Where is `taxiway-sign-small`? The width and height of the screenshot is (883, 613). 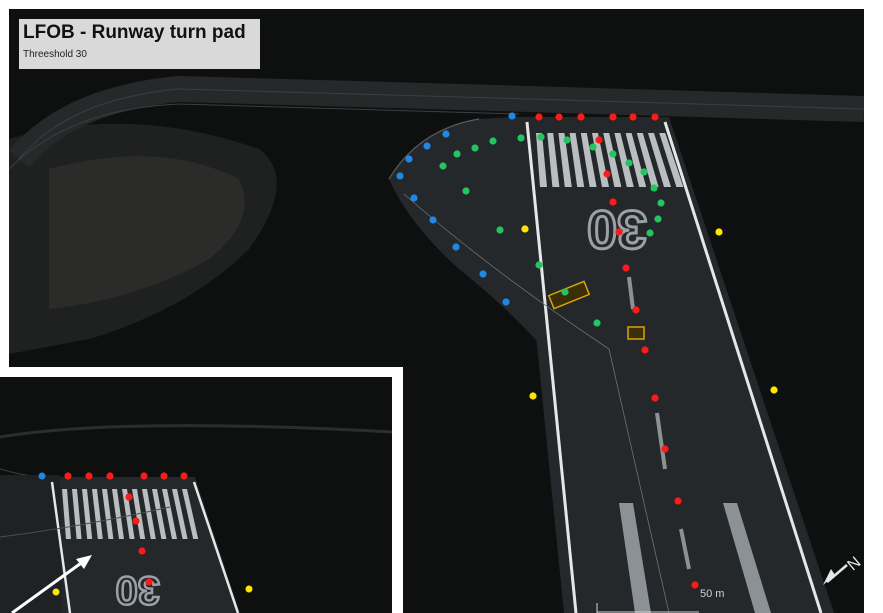
taxiway-sign-small is located at coordinates (636, 333).